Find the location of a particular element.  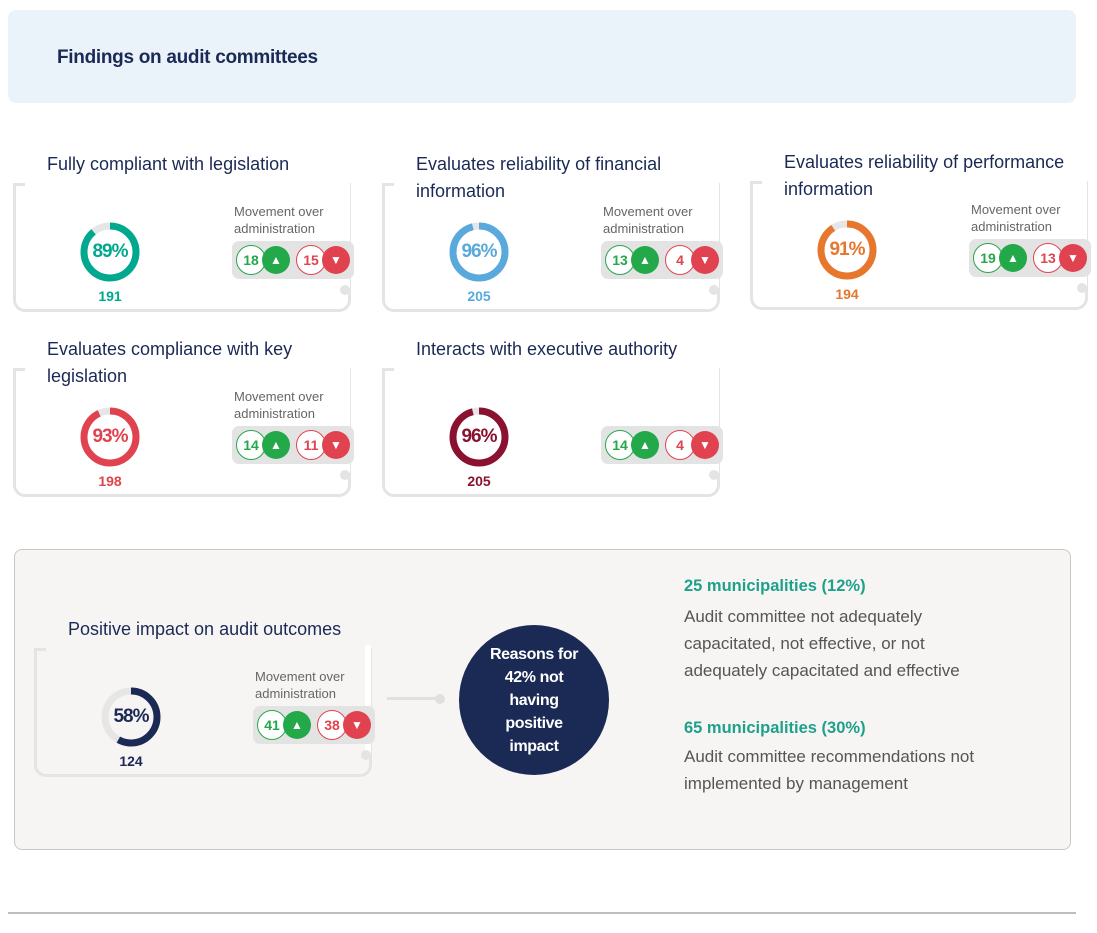

decrease-count: 11 is located at coordinates (311, 445).